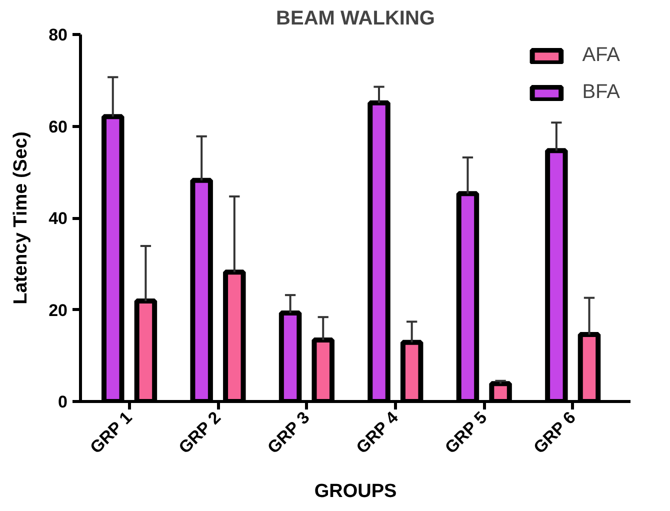  I want to click on legend-label: AFA, so click(601, 55).